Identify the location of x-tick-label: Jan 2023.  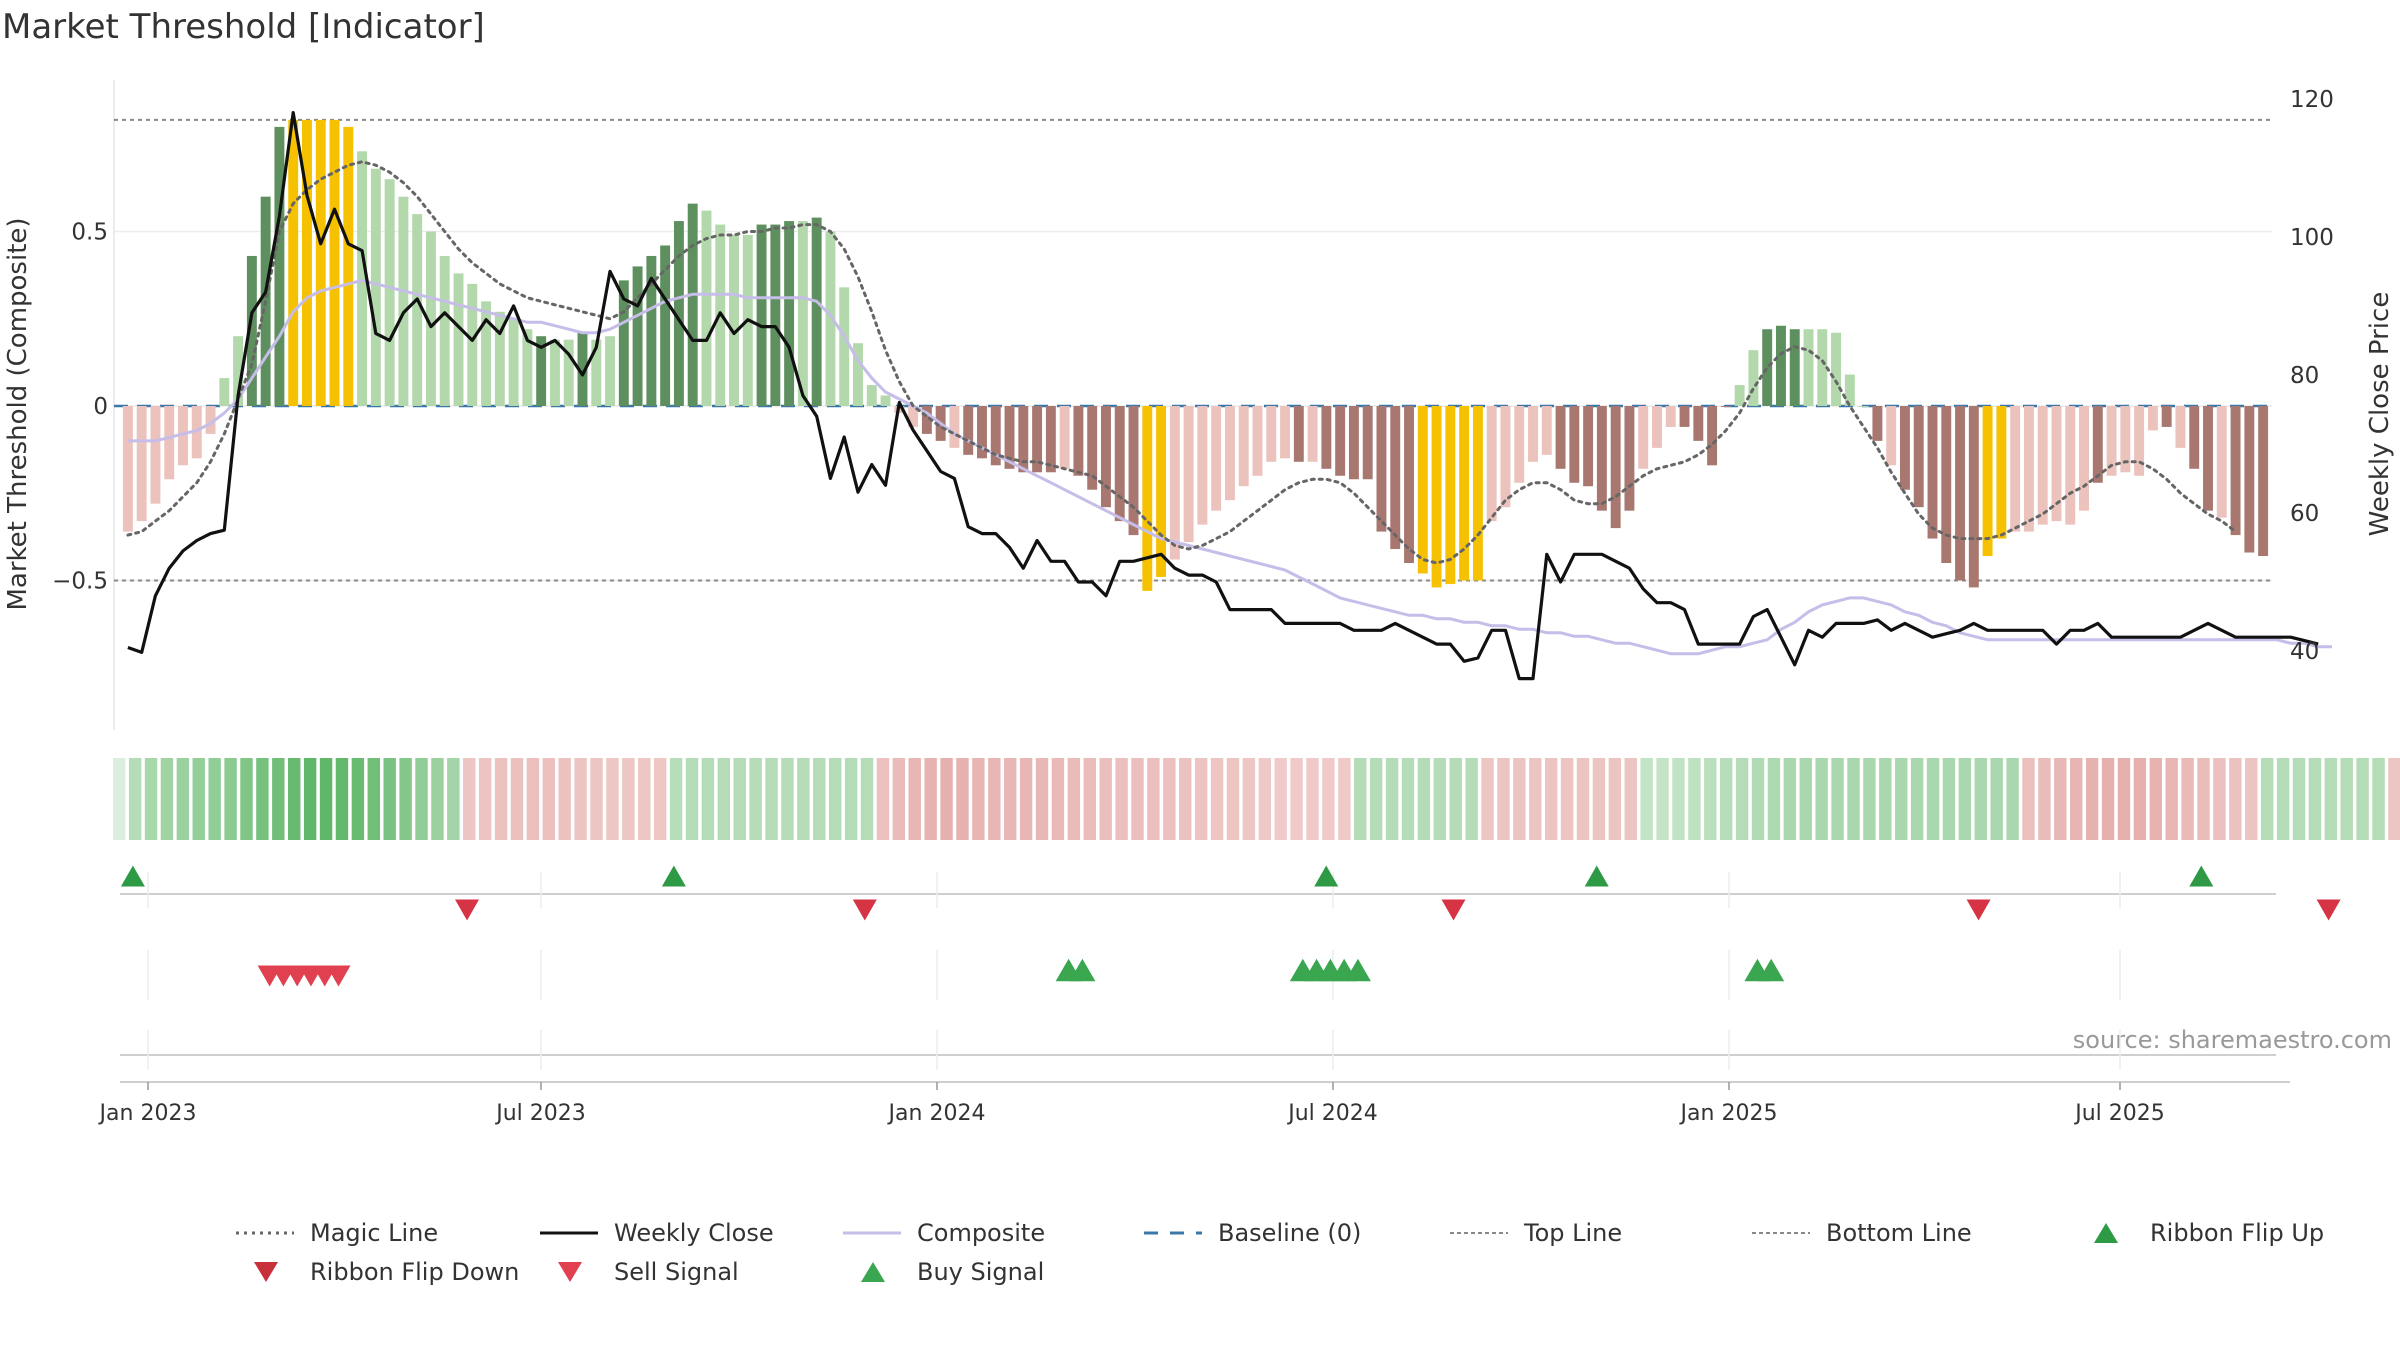
(147, 1113).